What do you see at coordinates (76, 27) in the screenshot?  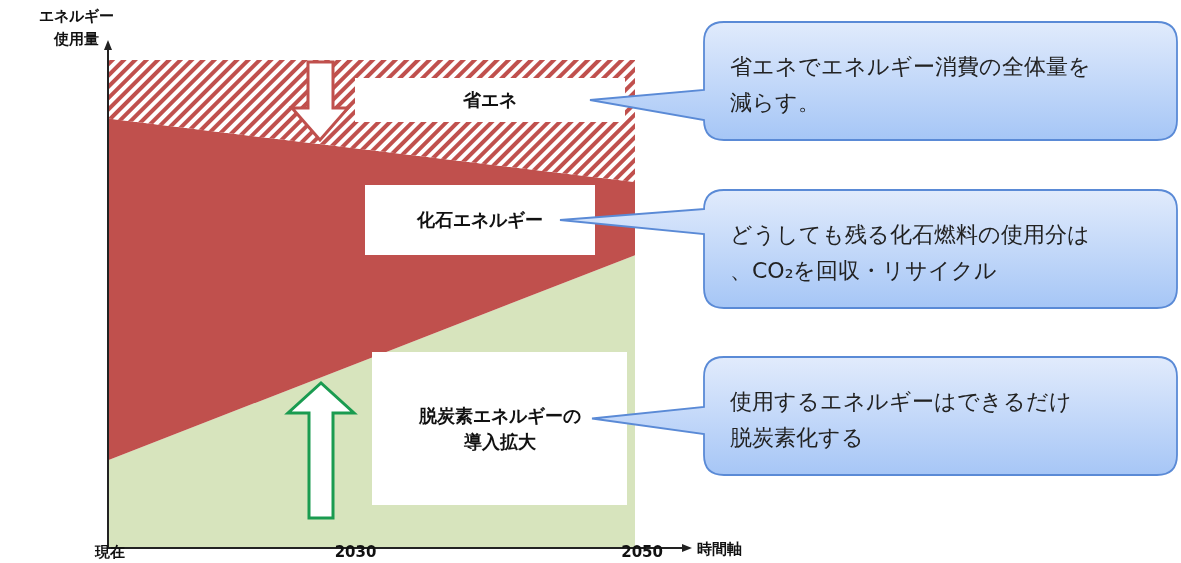 I see `y-axis-title: エネルギー使用量` at bounding box center [76, 27].